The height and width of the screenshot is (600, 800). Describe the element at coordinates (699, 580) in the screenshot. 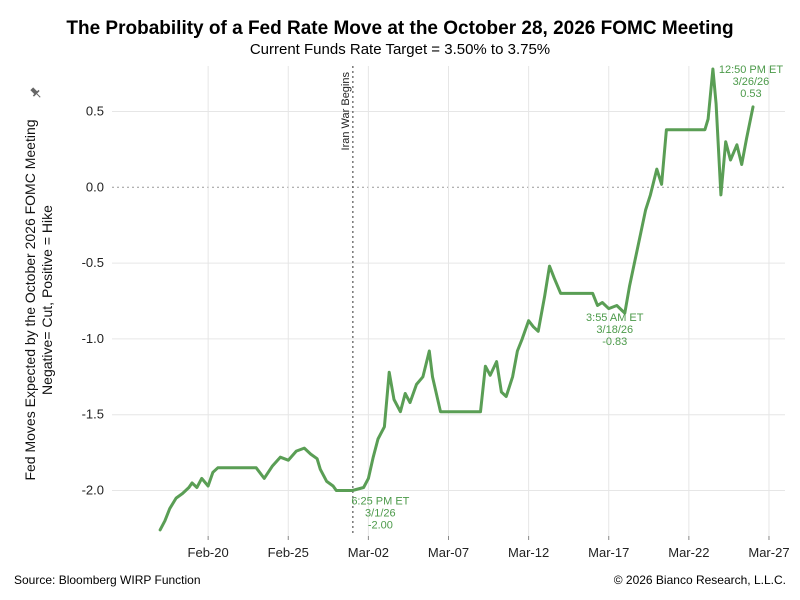

I see `copyright-note: © 2026 Bianco Research, L.L.C.` at that location.